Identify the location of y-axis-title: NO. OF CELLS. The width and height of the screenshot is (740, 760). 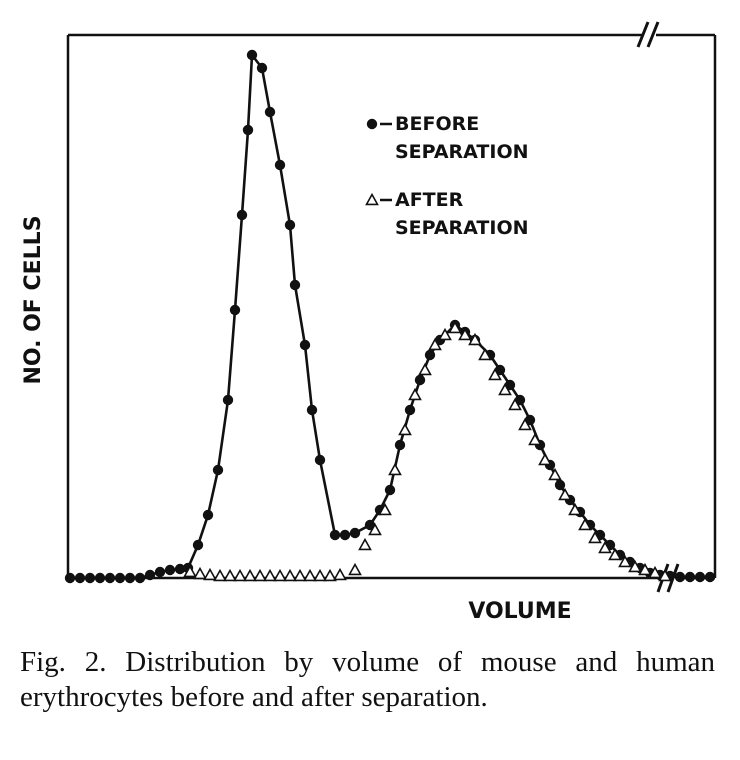
(33, 299).